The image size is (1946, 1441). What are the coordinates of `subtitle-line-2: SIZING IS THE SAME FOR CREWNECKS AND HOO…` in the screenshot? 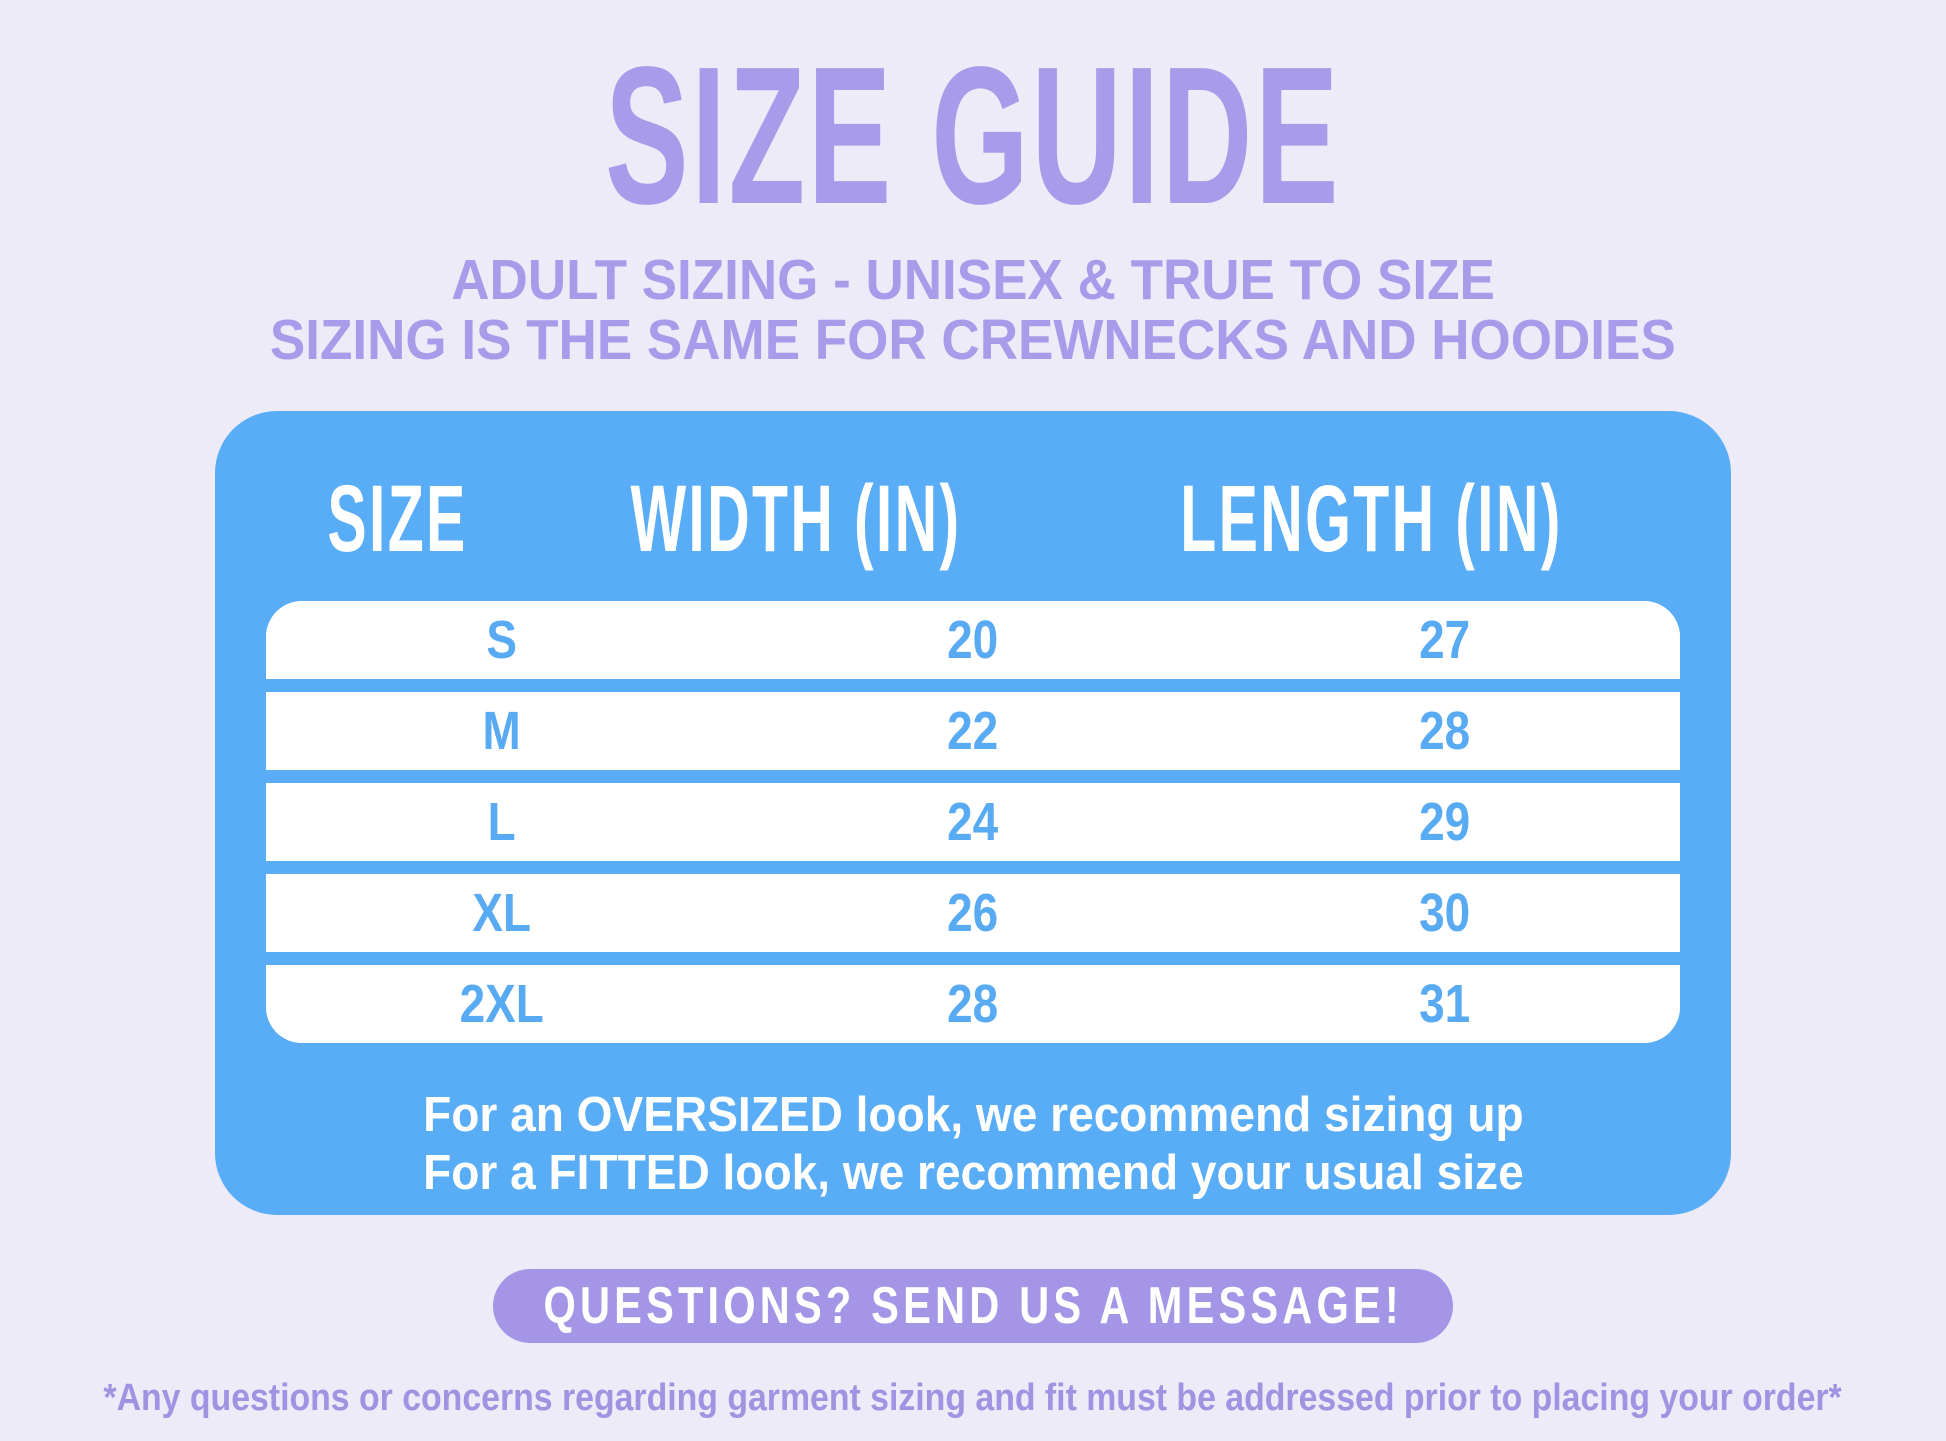 It's located at (973, 340).